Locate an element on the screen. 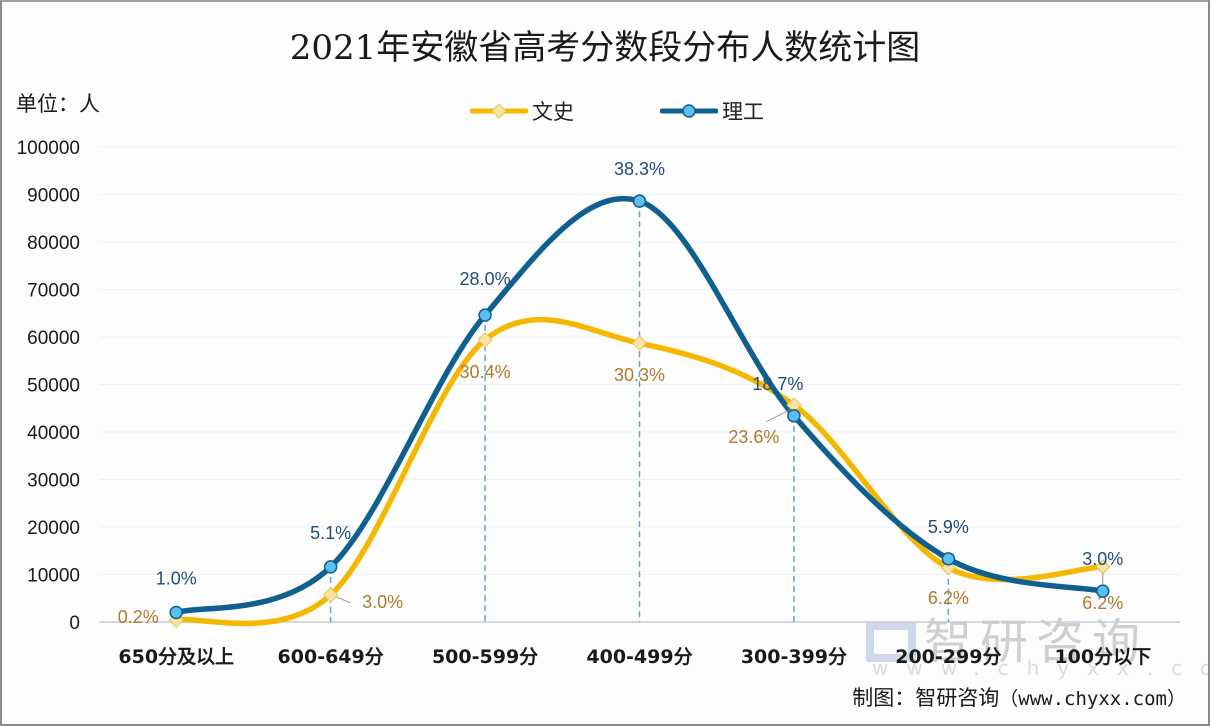 This screenshot has height=726, width=1210. y-tick-label: 0 is located at coordinates (74, 623).